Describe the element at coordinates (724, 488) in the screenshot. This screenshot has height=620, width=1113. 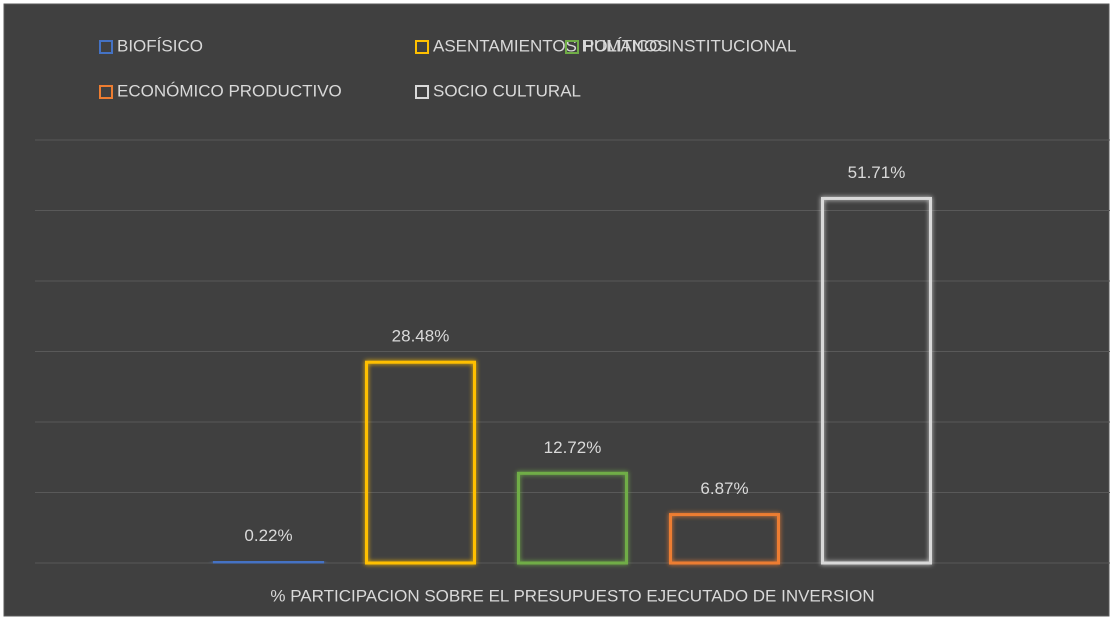
I see `data-label: 6.87%` at that location.